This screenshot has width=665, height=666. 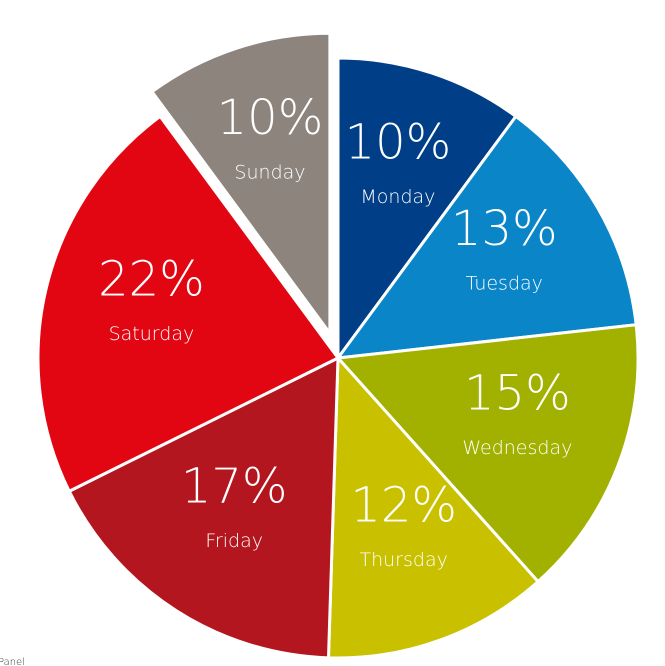 What do you see at coordinates (12, 661) in the screenshot?
I see `footnote: Panel` at bounding box center [12, 661].